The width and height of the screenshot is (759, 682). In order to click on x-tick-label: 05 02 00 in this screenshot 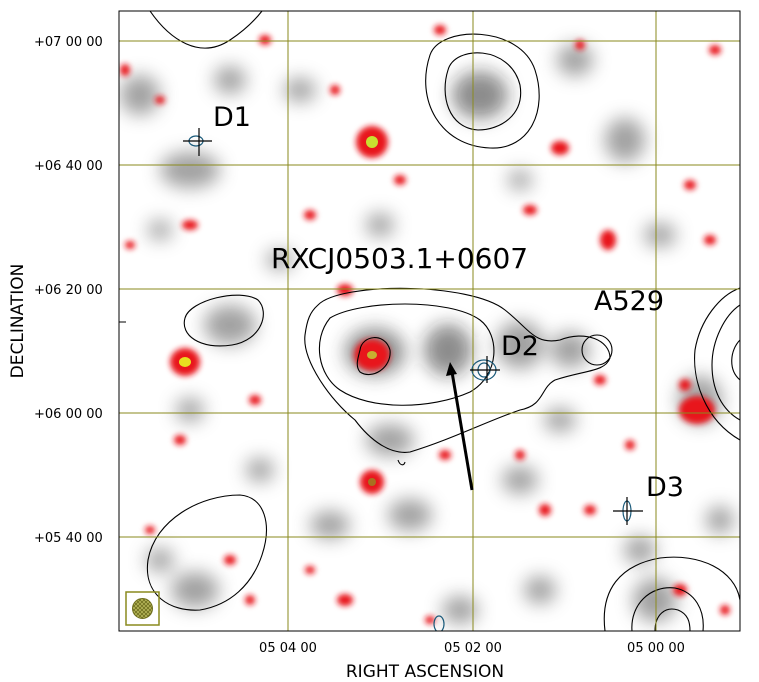, I will do `click(473, 648)`.